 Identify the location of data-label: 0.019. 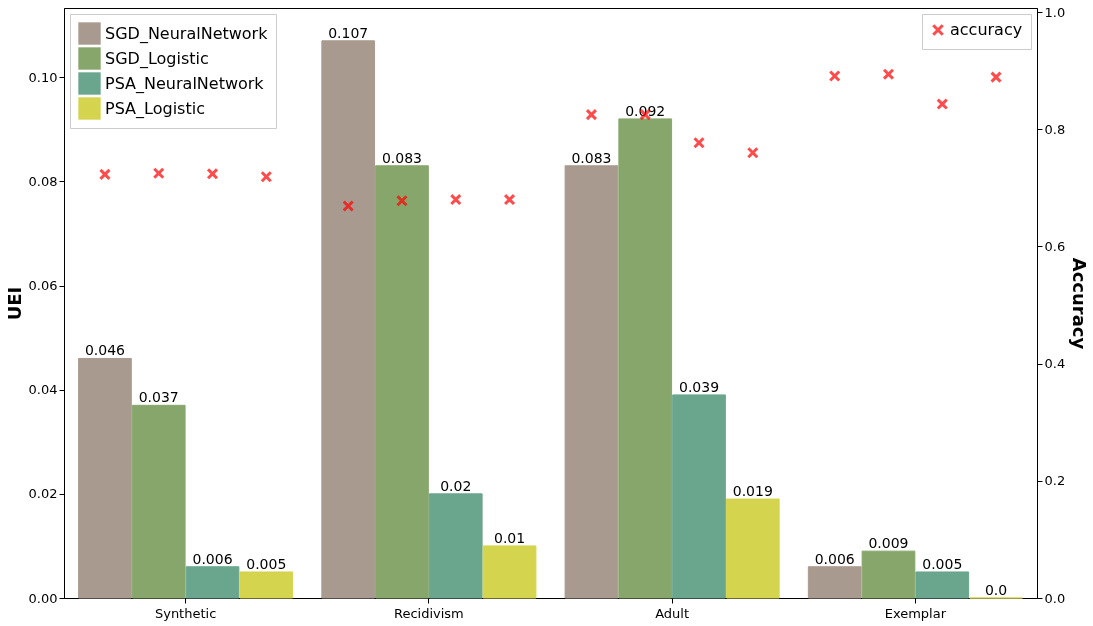
(752, 491).